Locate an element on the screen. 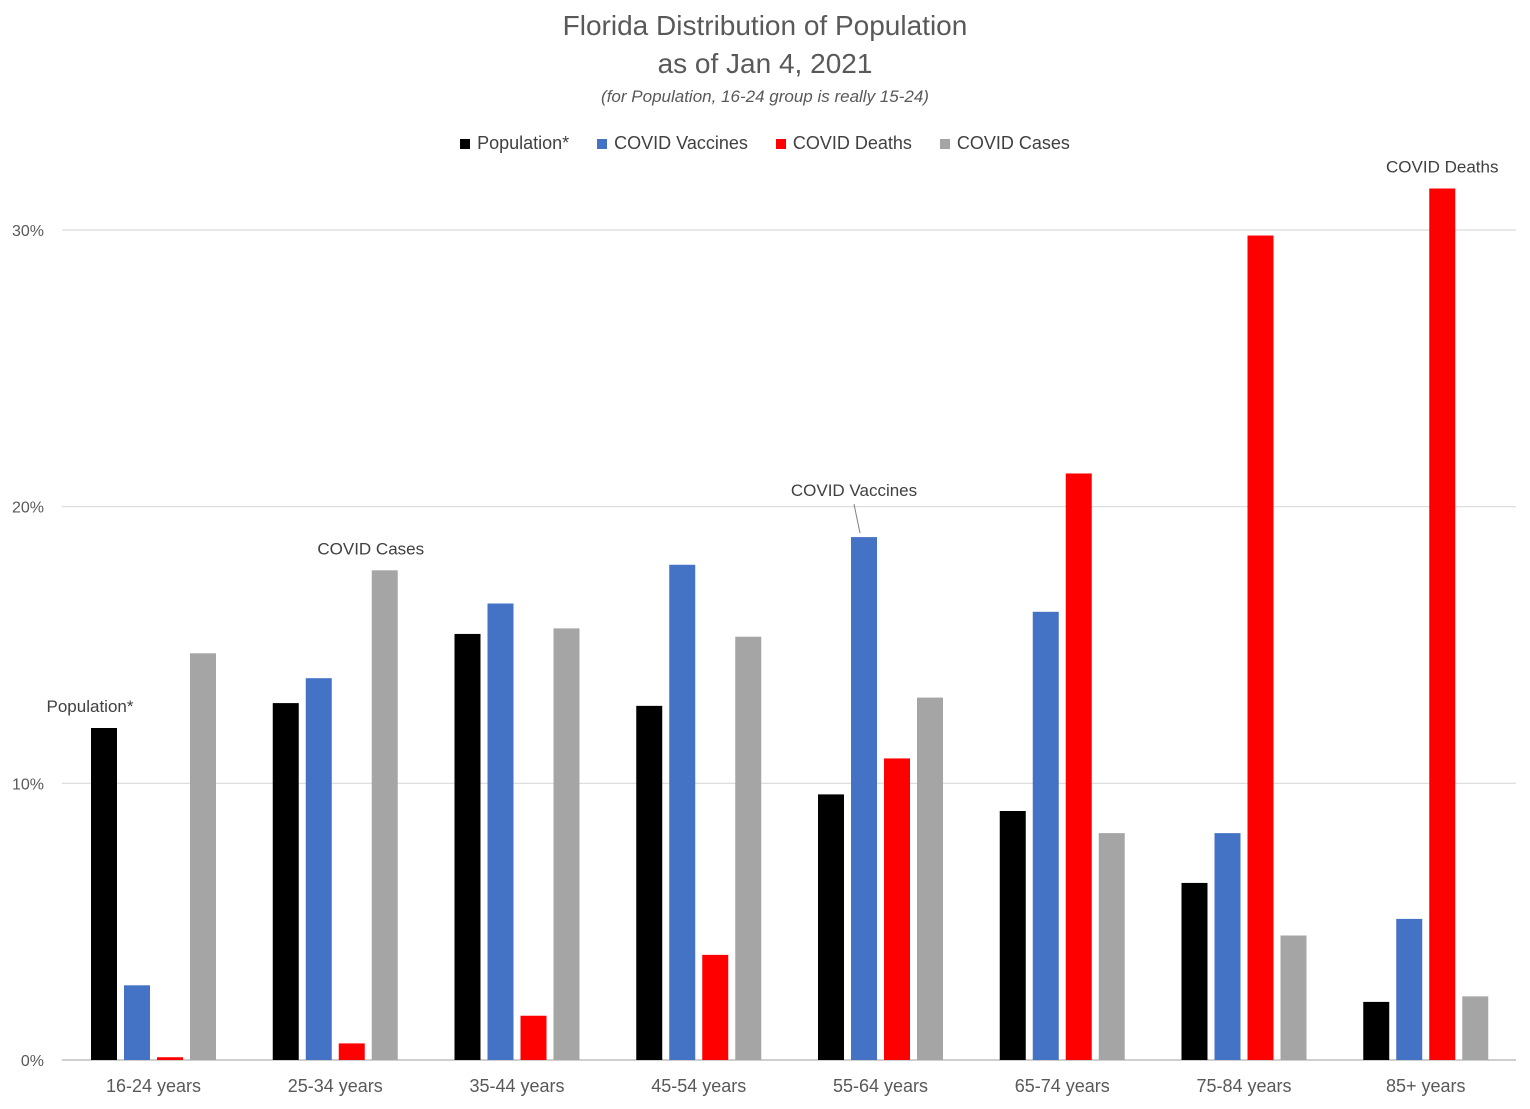 The width and height of the screenshot is (1530, 1109). x-tick-label: 75-84 years is located at coordinates (1243, 1086).